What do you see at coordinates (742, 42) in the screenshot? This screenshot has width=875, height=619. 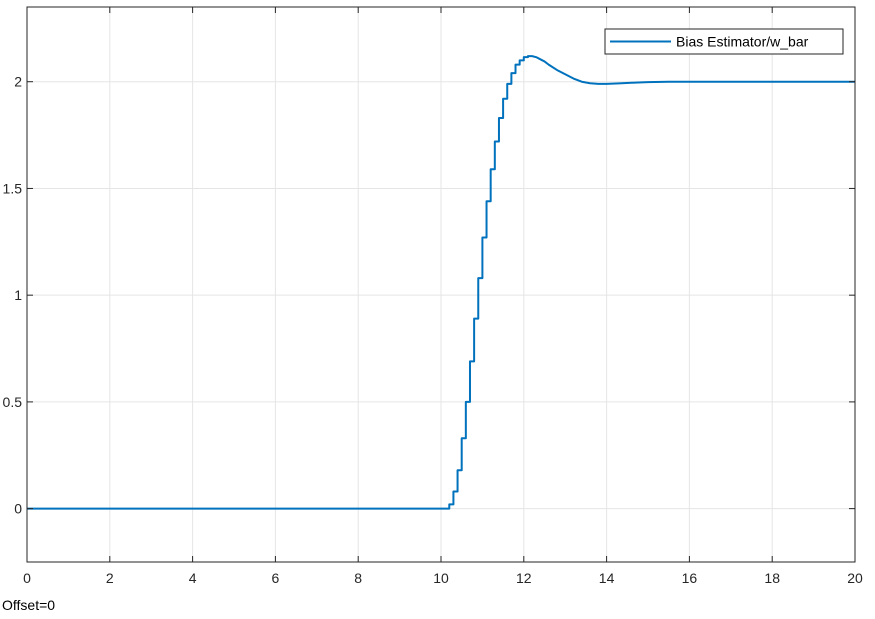 I see `legend-label: Bias Estimator/w_bar` at bounding box center [742, 42].